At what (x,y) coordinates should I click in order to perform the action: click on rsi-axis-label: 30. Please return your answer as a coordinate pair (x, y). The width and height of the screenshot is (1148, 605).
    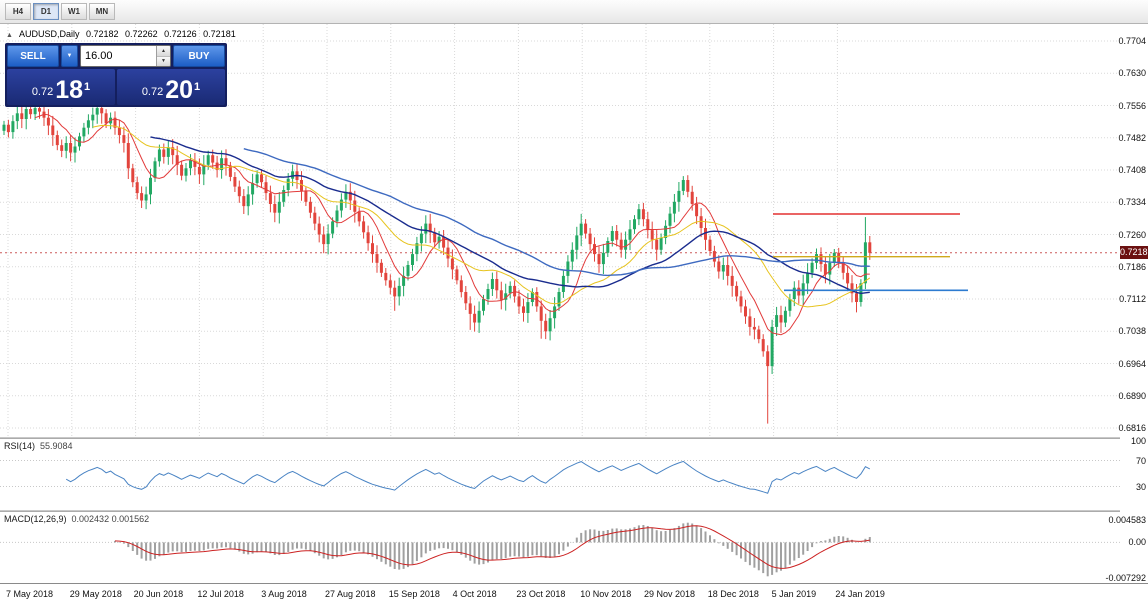
    Looking at the image, I should click on (1140, 486).